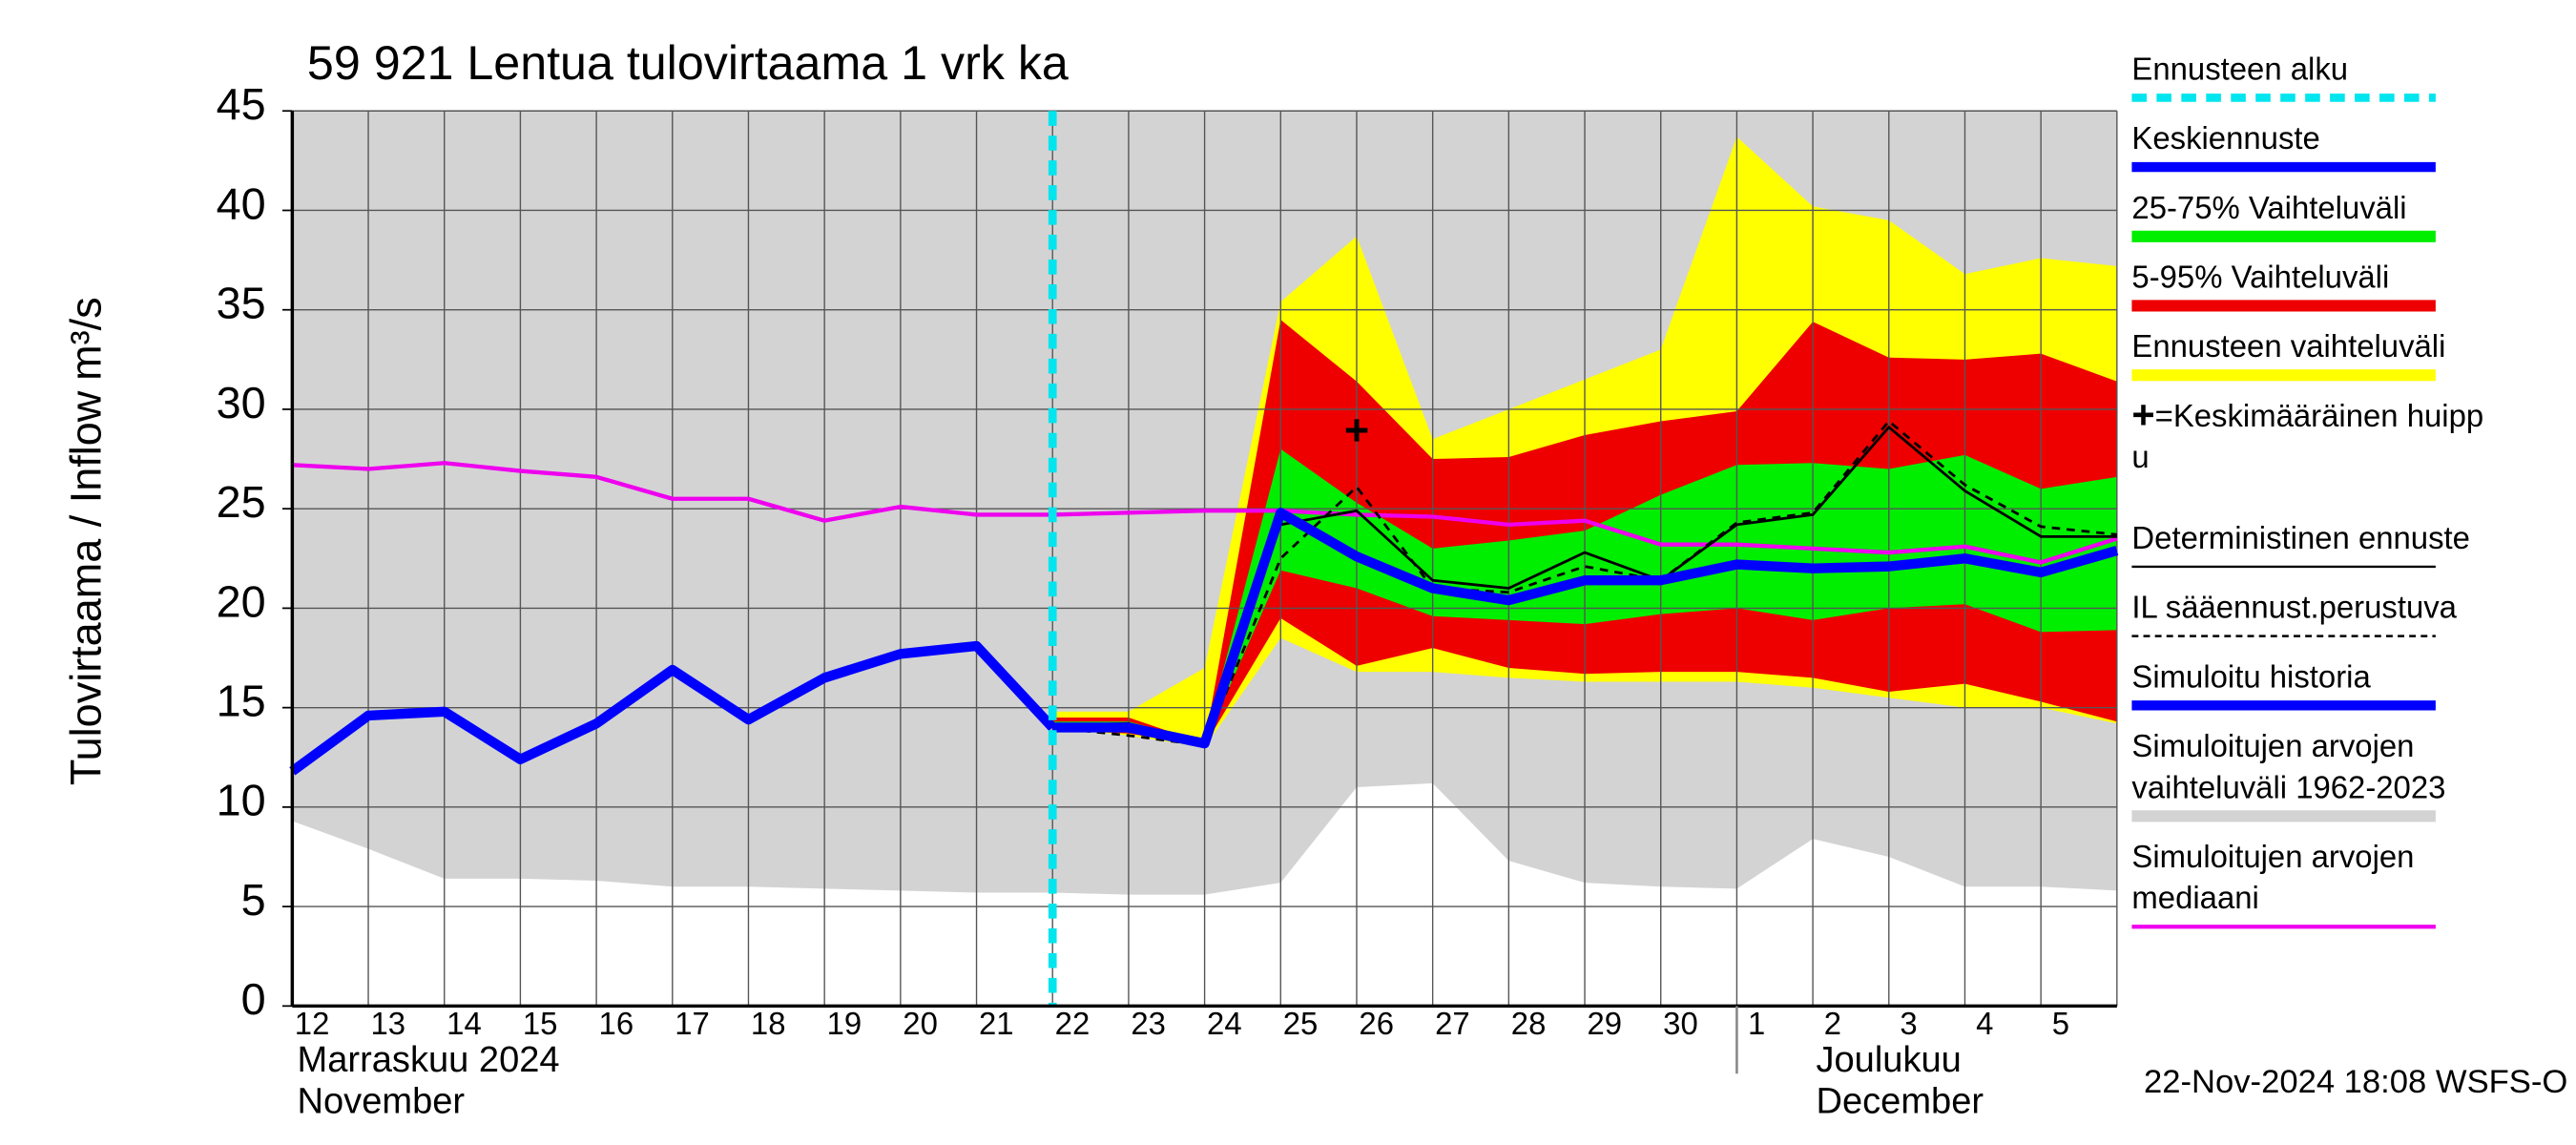  Describe the element at coordinates (688, 63) in the screenshot. I see `chart-title: 59 921 Lentua tulovirtaama 1 vrk ka` at that location.